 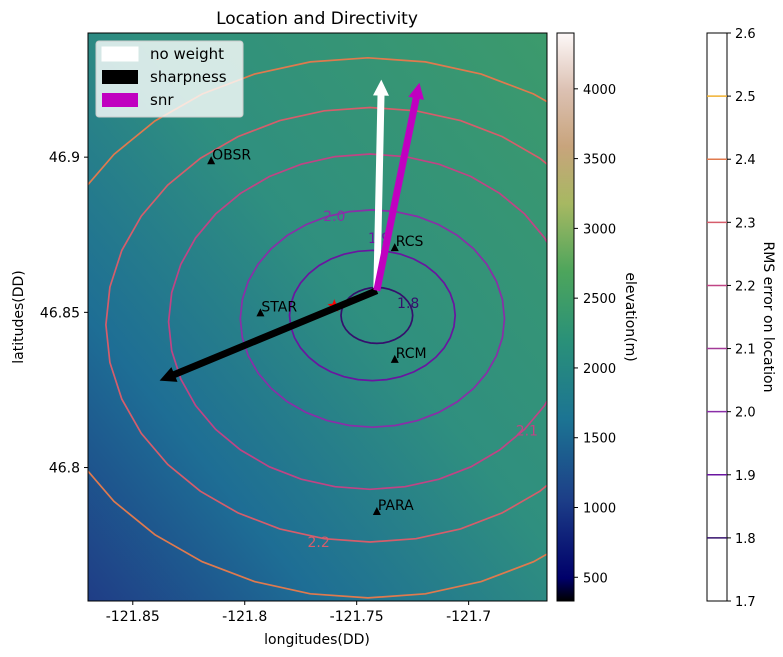 I want to click on rms-tick-label: 1.8, so click(x=745, y=539).